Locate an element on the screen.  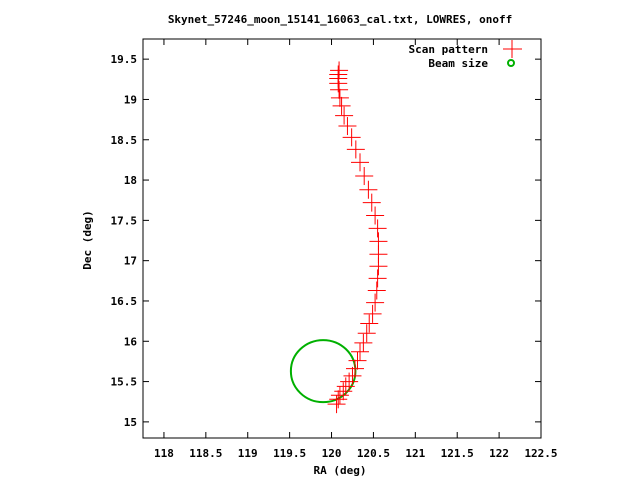
y-tick-label: 19 is located at coordinates (130, 99).